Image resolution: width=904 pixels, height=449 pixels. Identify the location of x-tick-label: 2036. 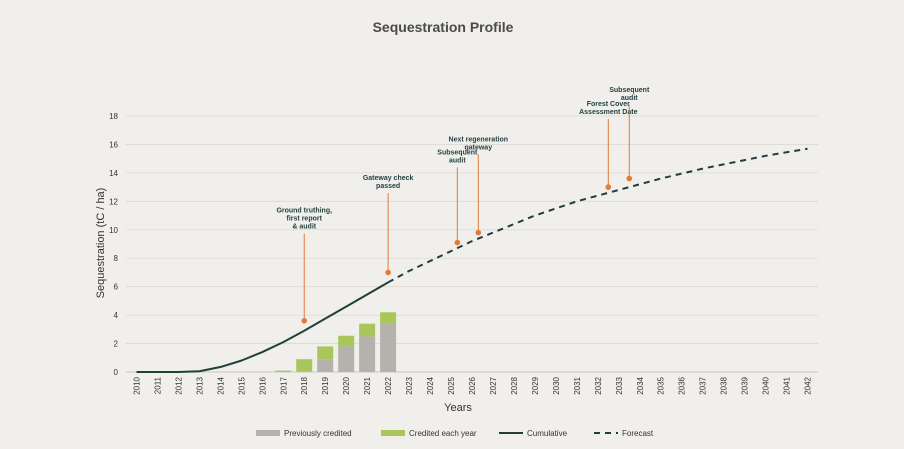
(682, 385).